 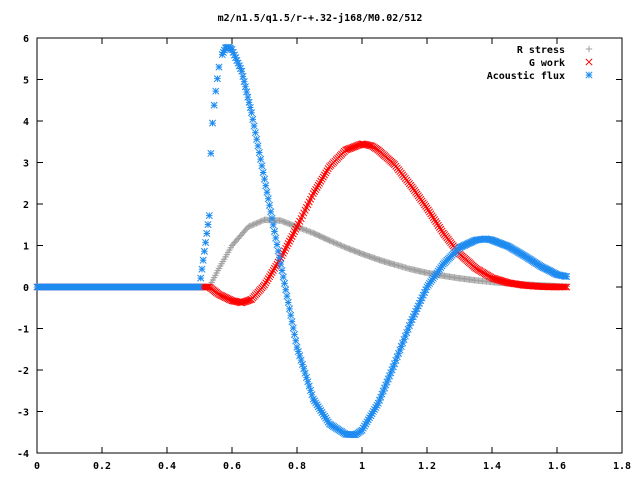 What do you see at coordinates (26, 39) in the screenshot?
I see `y-tick-label: 6` at bounding box center [26, 39].